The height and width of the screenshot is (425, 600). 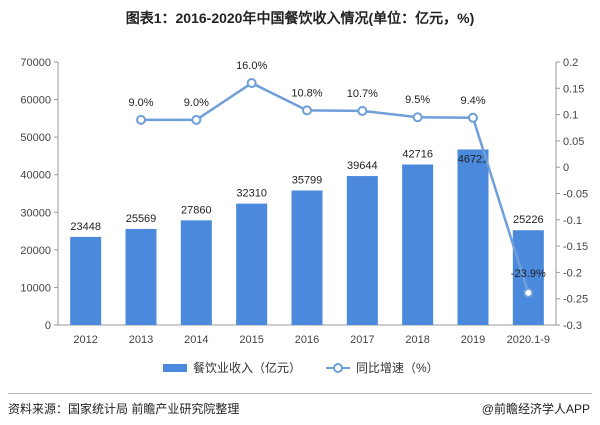 I want to click on right-tick-label: -0.05, so click(x=575, y=195).